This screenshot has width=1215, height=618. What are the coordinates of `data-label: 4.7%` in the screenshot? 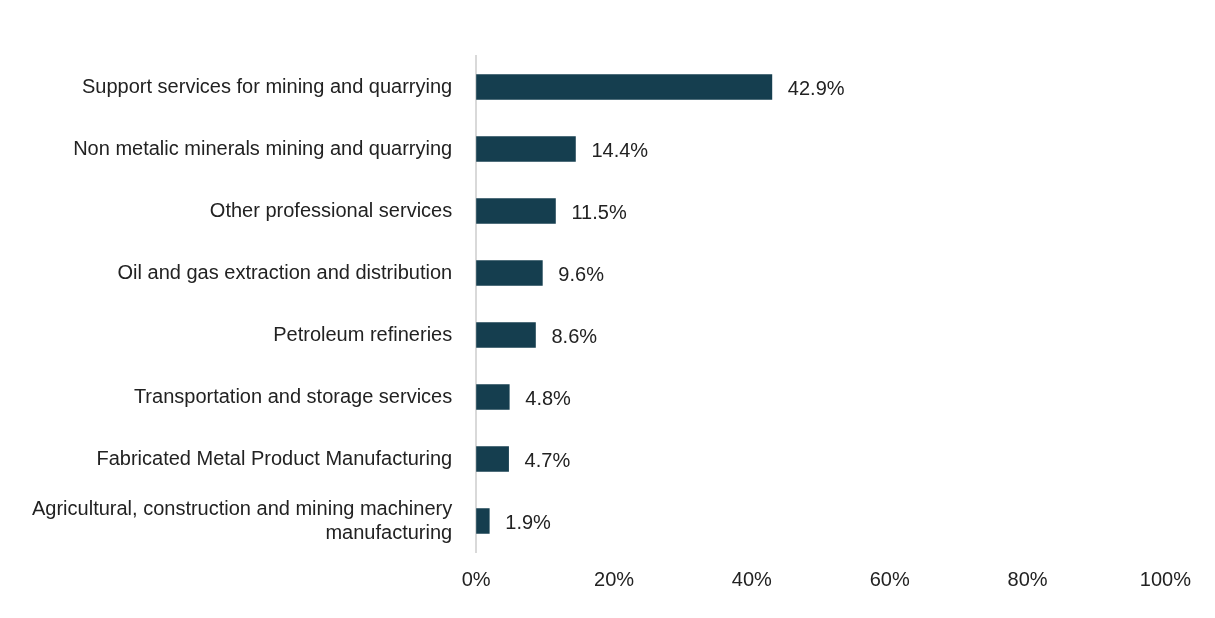 It's located at (547, 459).